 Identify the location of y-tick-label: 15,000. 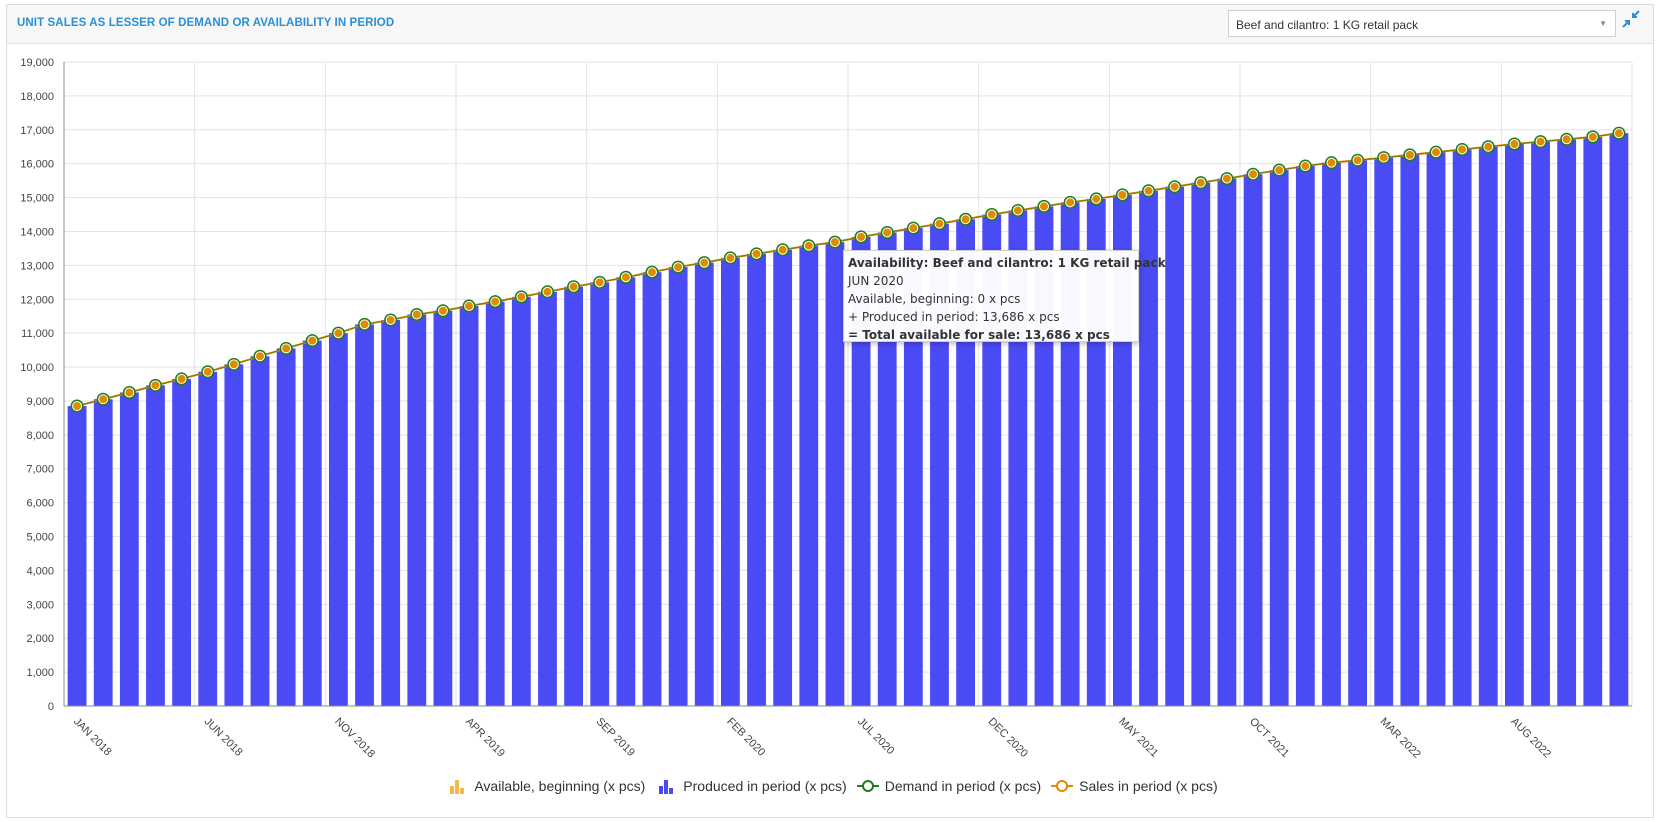
(37, 199).